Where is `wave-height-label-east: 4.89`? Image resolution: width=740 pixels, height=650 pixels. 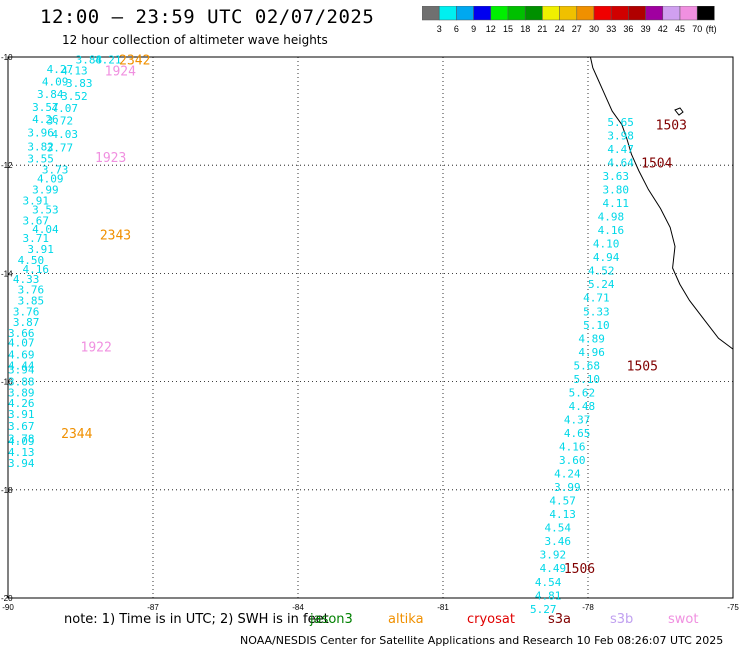 wave-height-label-east: 4.89 is located at coordinates (591, 338).